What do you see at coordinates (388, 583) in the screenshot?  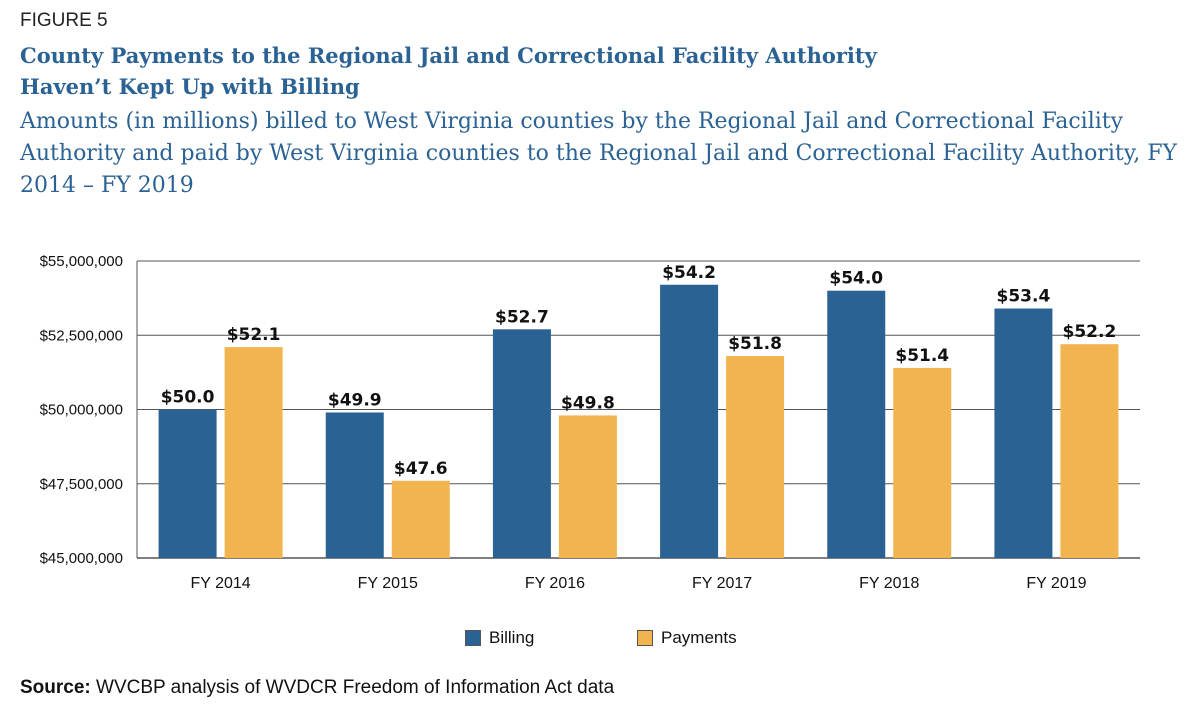 I see `x-tick-label: FY 2015` at bounding box center [388, 583].